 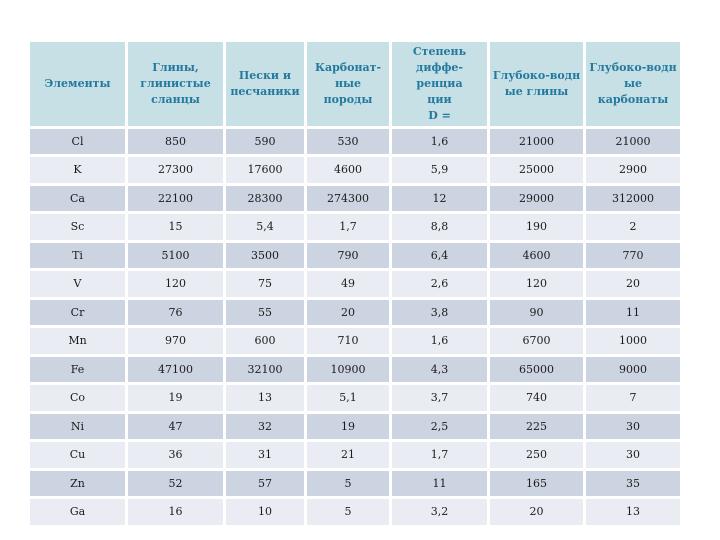 I want to click on table-row: Mn 970 600 710 1,6 6700 1000, so click(x=355, y=341).